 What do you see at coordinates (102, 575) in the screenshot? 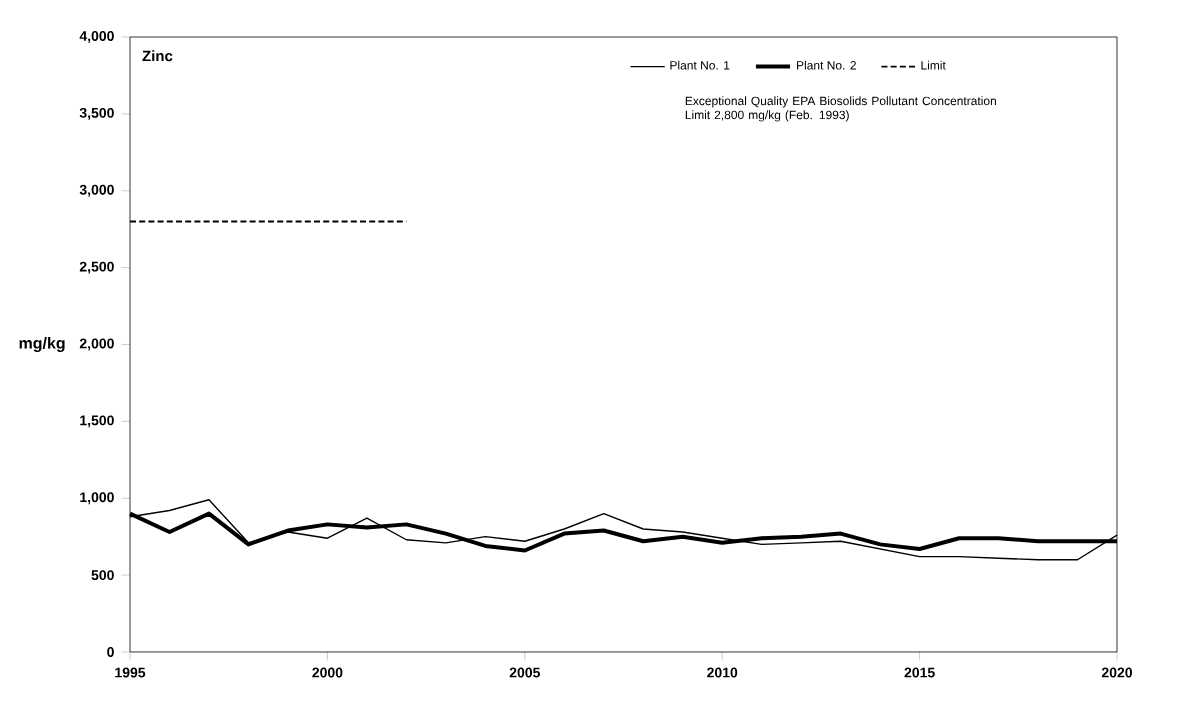
I see `y-tick-label: 500` at bounding box center [102, 575].